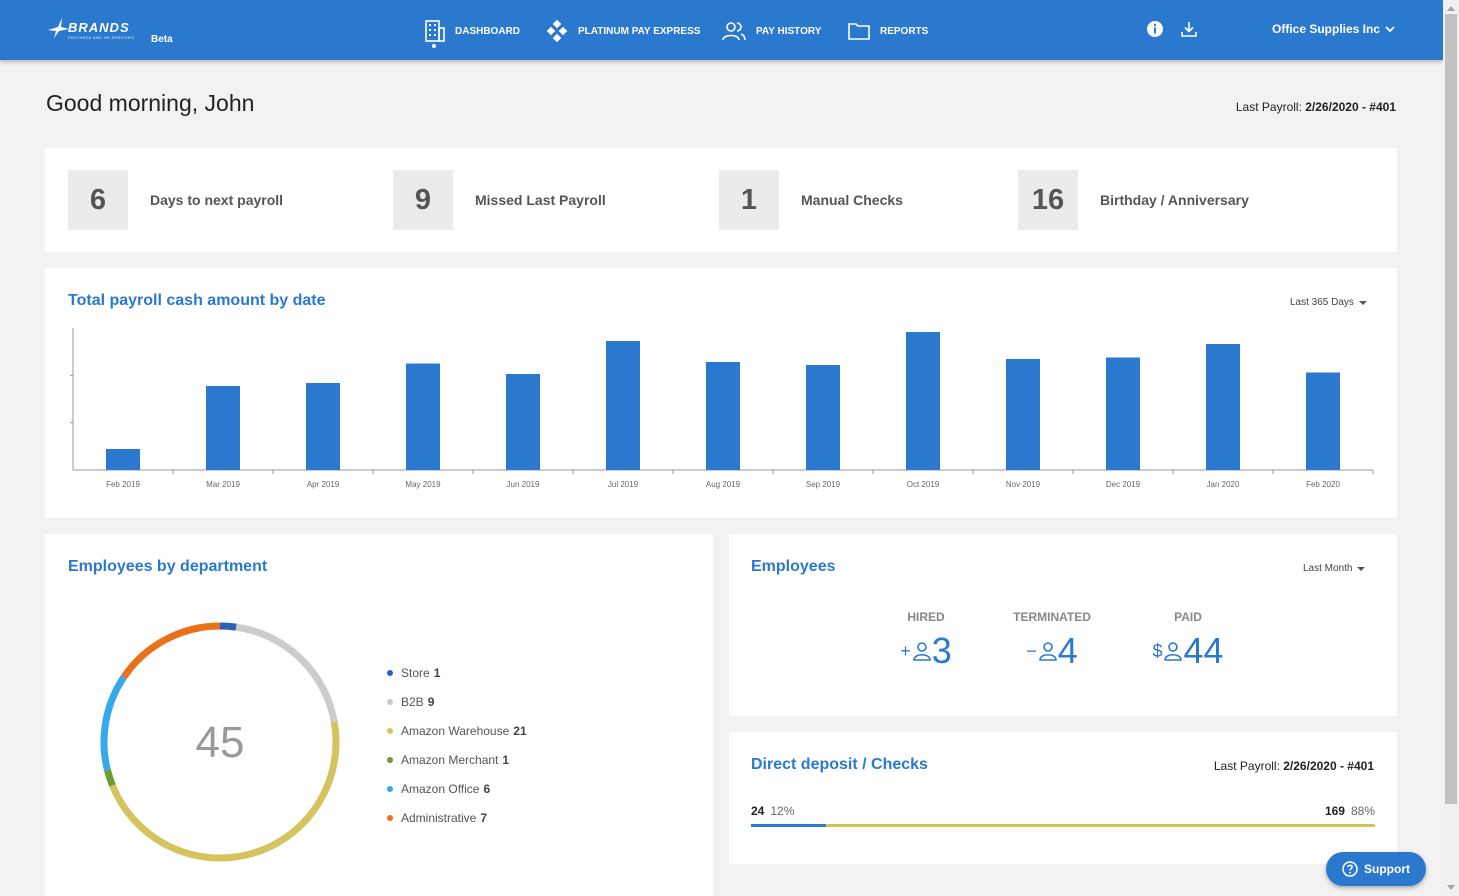 The width and height of the screenshot is (1459, 896). What do you see at coordinates (1189, 29) in the screenshot?
I see `download-icon` at bounding box center [1189, 29].